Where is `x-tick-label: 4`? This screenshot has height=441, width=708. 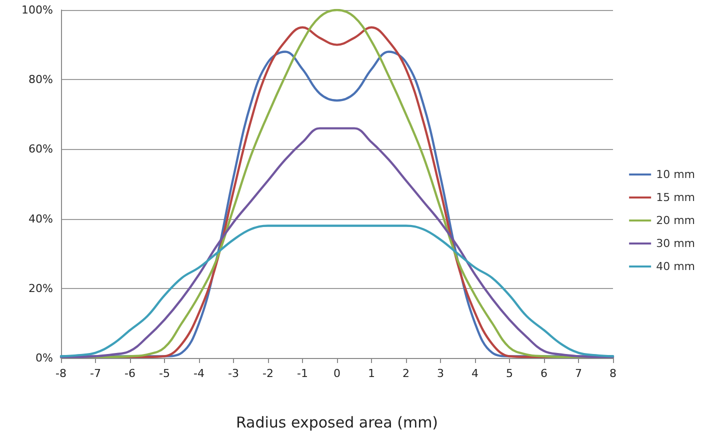 x-tick-label: 4 is located at coordinates (475, 373).